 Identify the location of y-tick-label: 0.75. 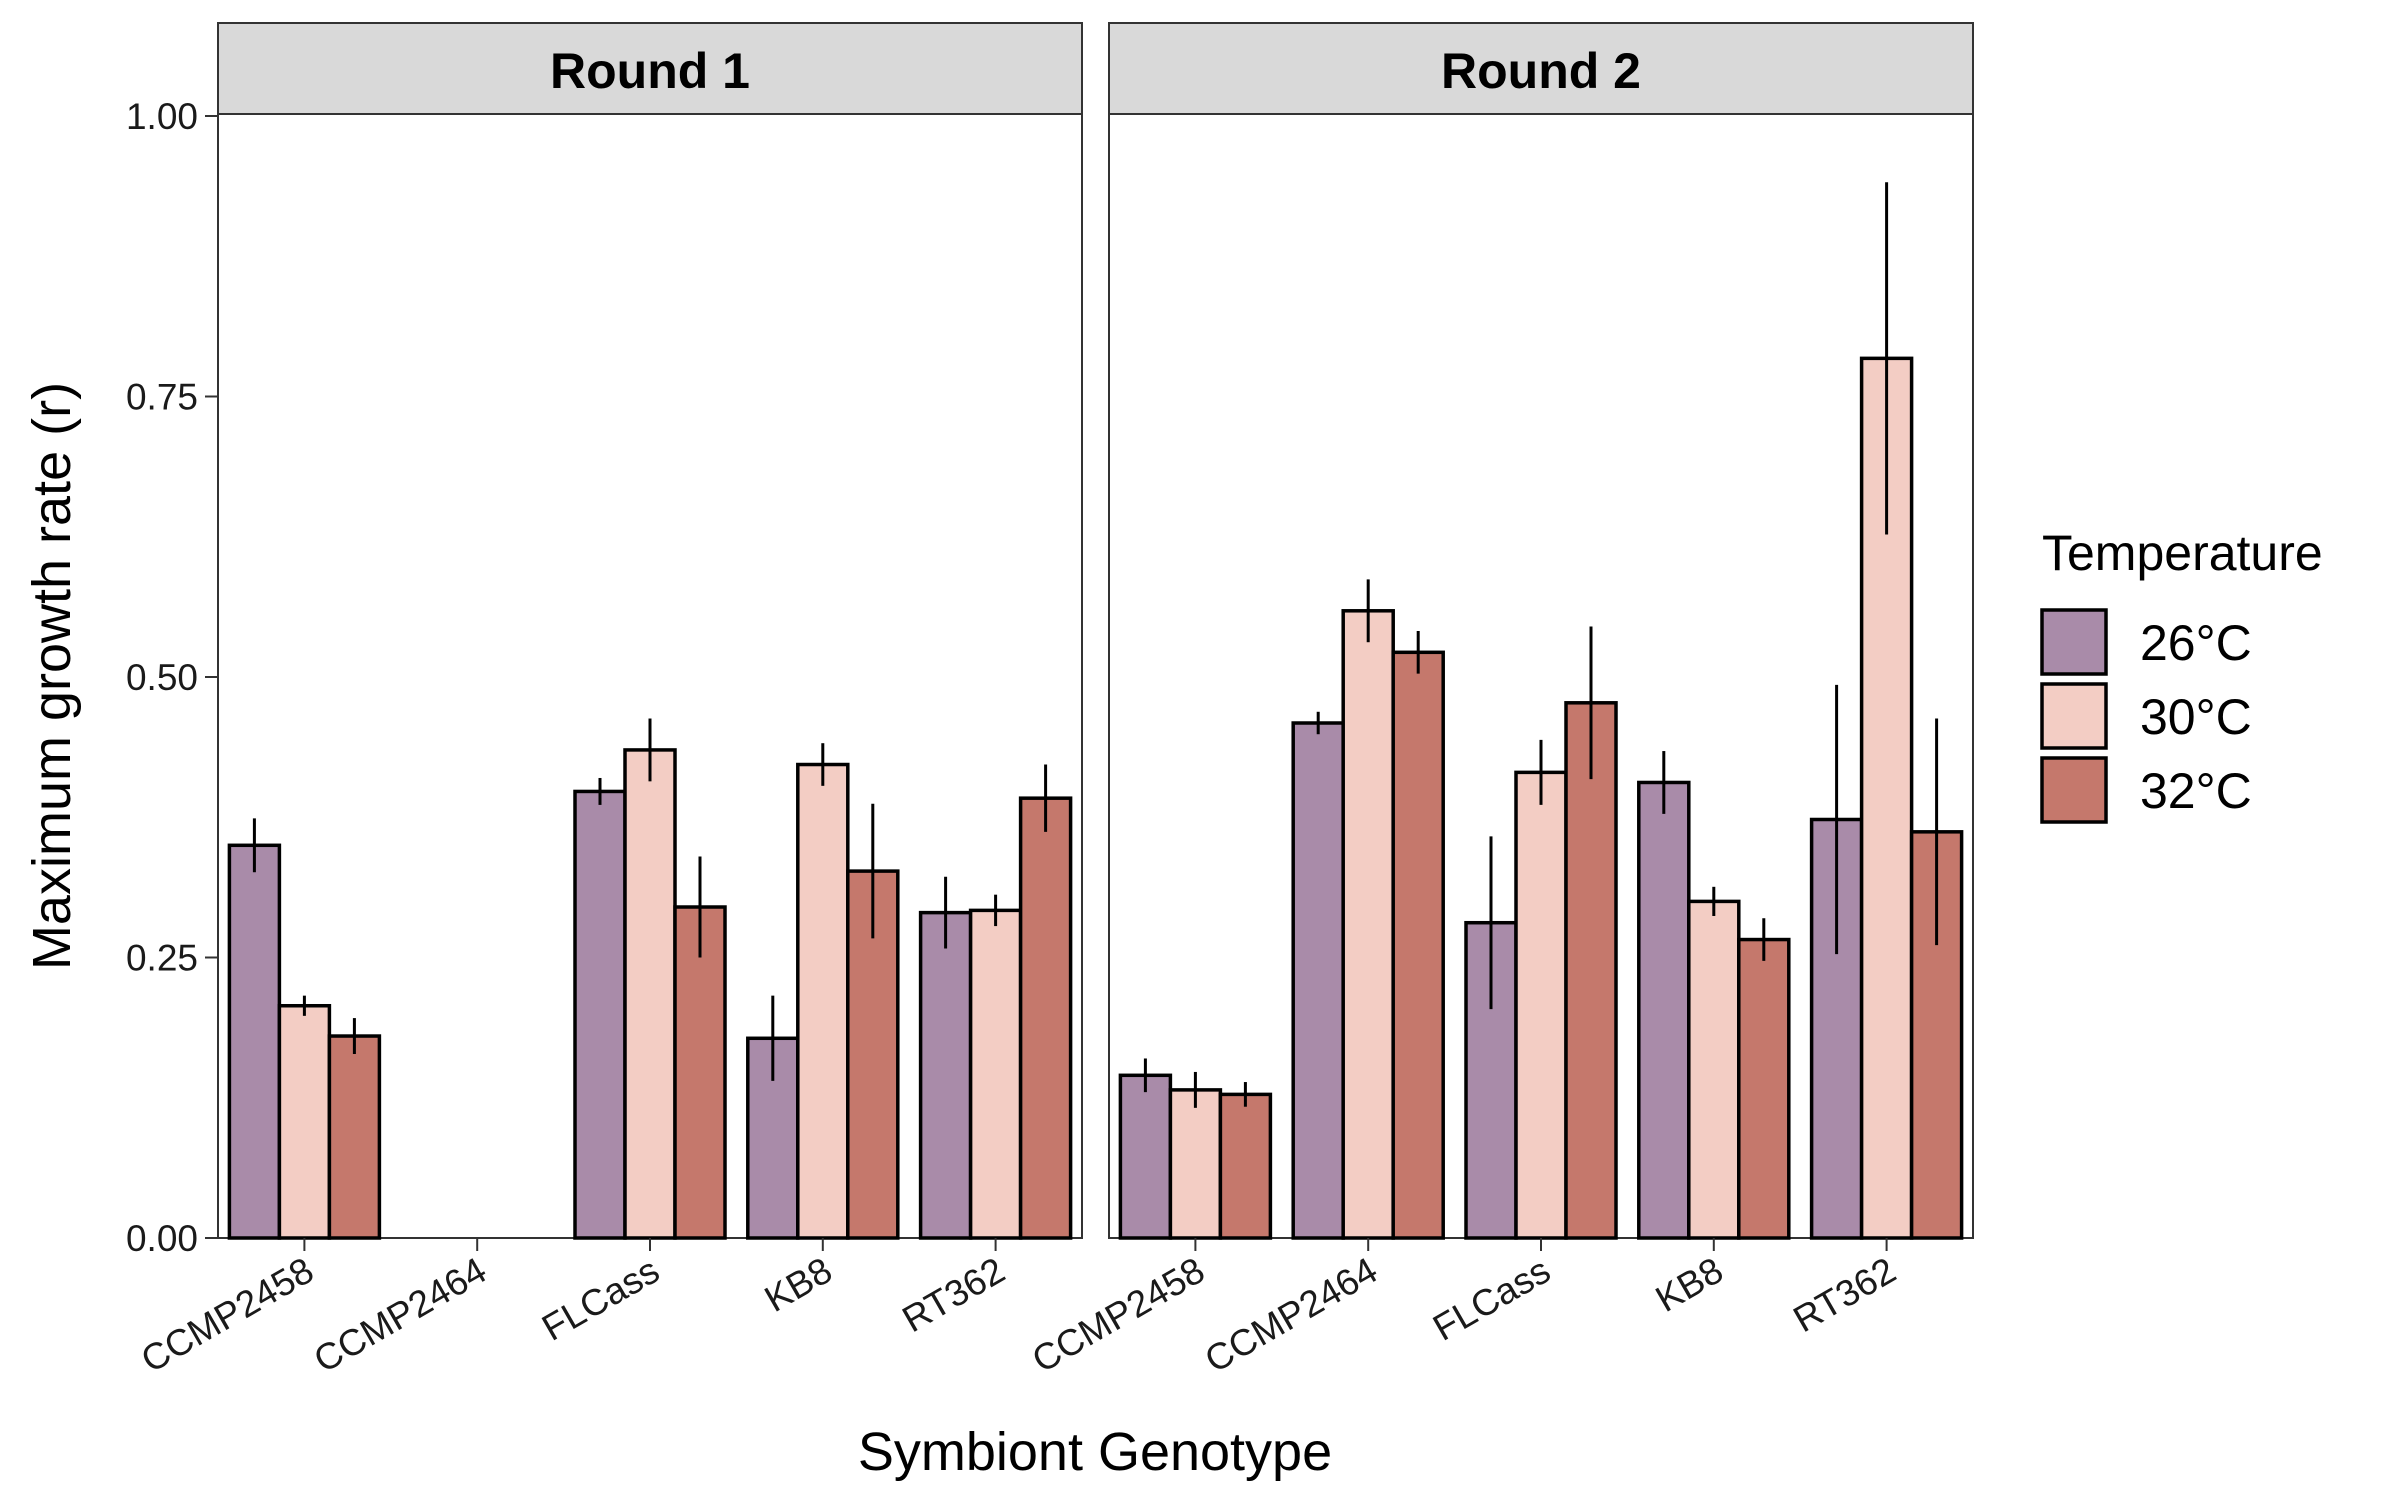
(162, 397).